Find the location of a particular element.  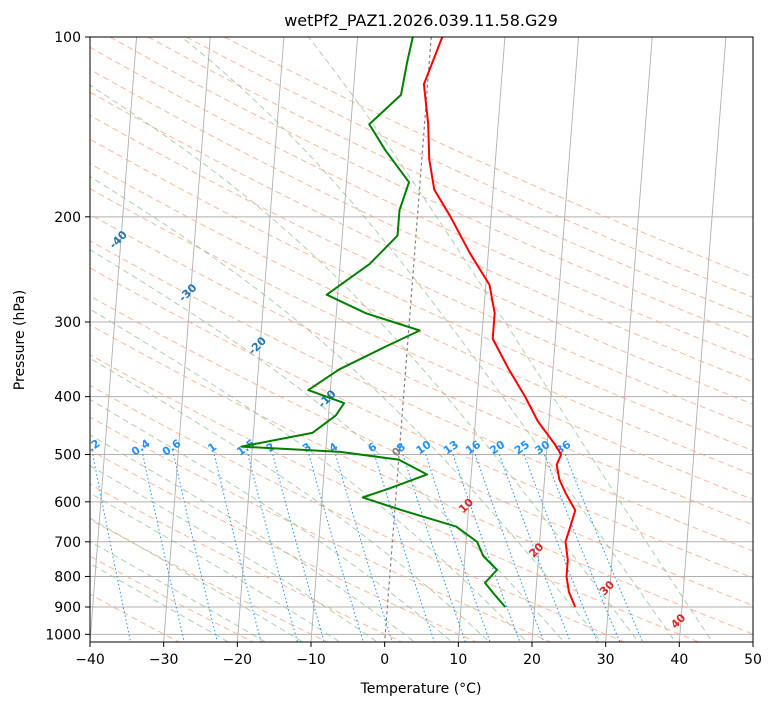

x-tick-label: 20 is located at coordinates (532, 660).